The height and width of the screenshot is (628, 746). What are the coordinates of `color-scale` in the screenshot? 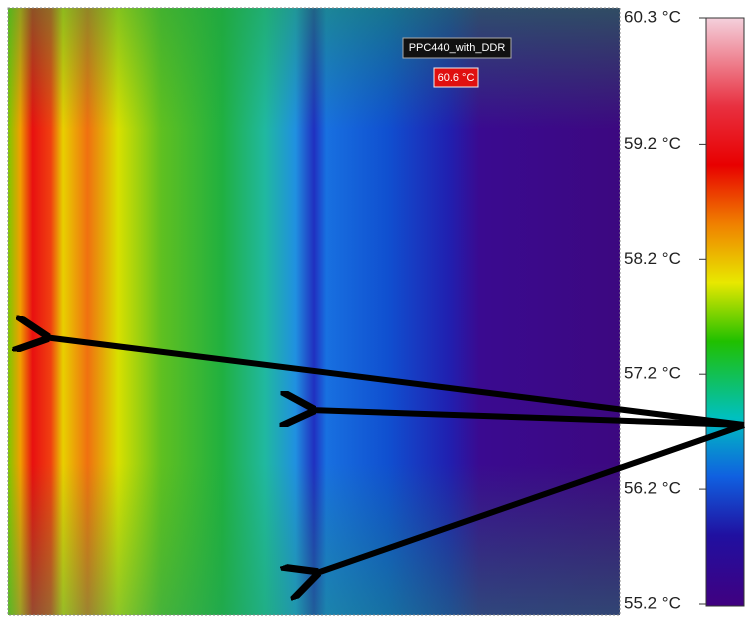 It's located at (725, 312).